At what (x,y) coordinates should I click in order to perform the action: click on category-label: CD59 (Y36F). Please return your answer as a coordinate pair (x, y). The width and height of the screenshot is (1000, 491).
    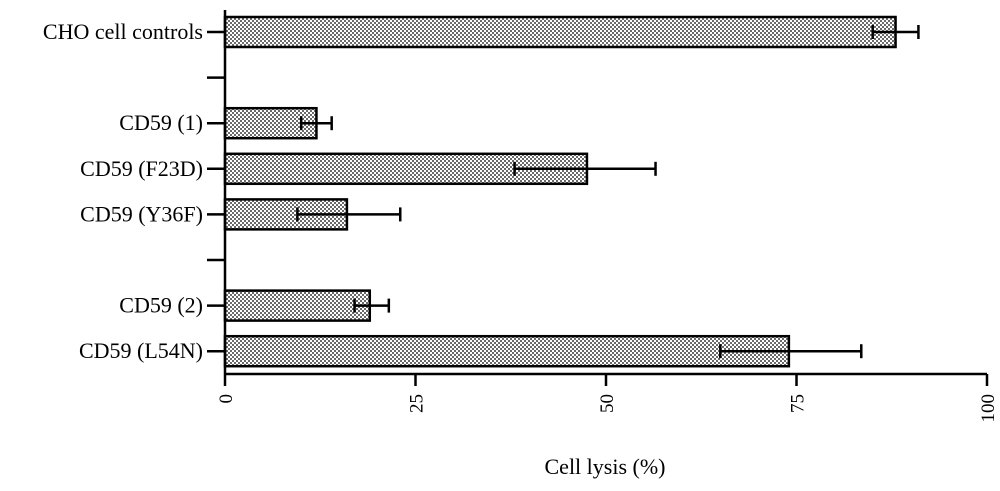
    Looking at the image, I should click on (141, 213).